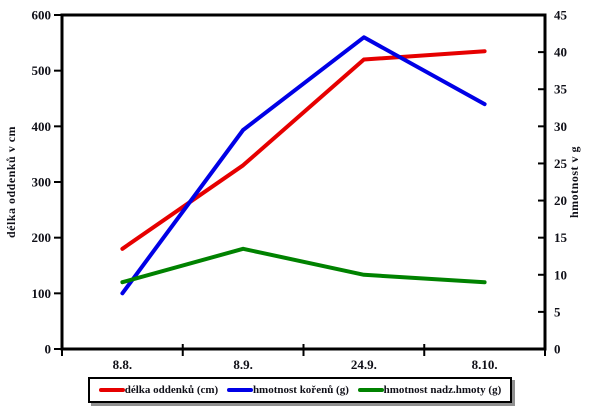 The image size is (600, 411). I want to click on left-axis-title: délka oddenků v cm, so click(11, 182).